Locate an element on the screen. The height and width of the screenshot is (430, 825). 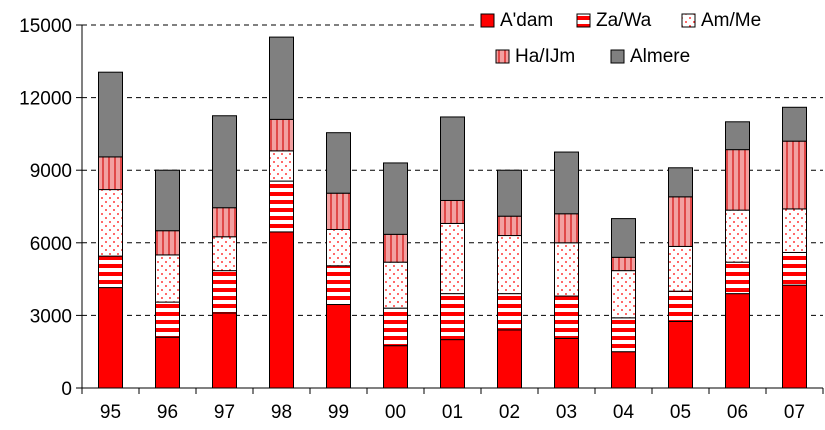
legend-label-almere: Almere is located at coordinates (660, 56).